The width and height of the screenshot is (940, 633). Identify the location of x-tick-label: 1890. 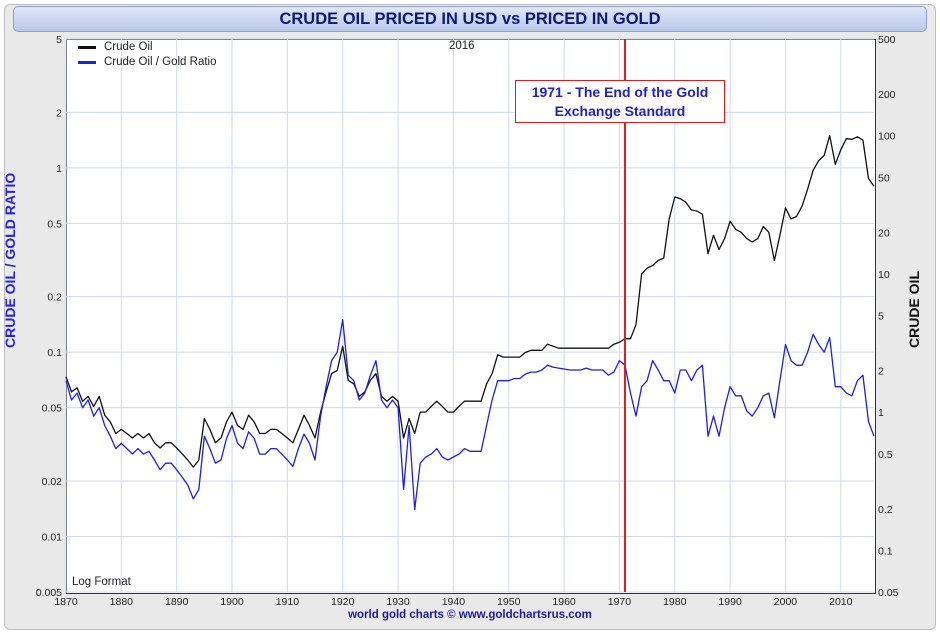
(177, 602).